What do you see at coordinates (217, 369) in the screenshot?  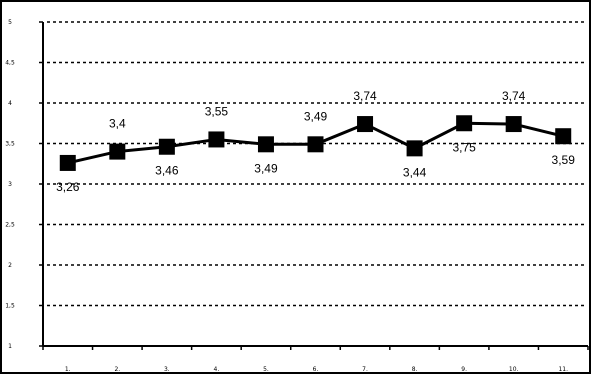 I see `x-tick-label: 4.` at bounding box center [217, 369].